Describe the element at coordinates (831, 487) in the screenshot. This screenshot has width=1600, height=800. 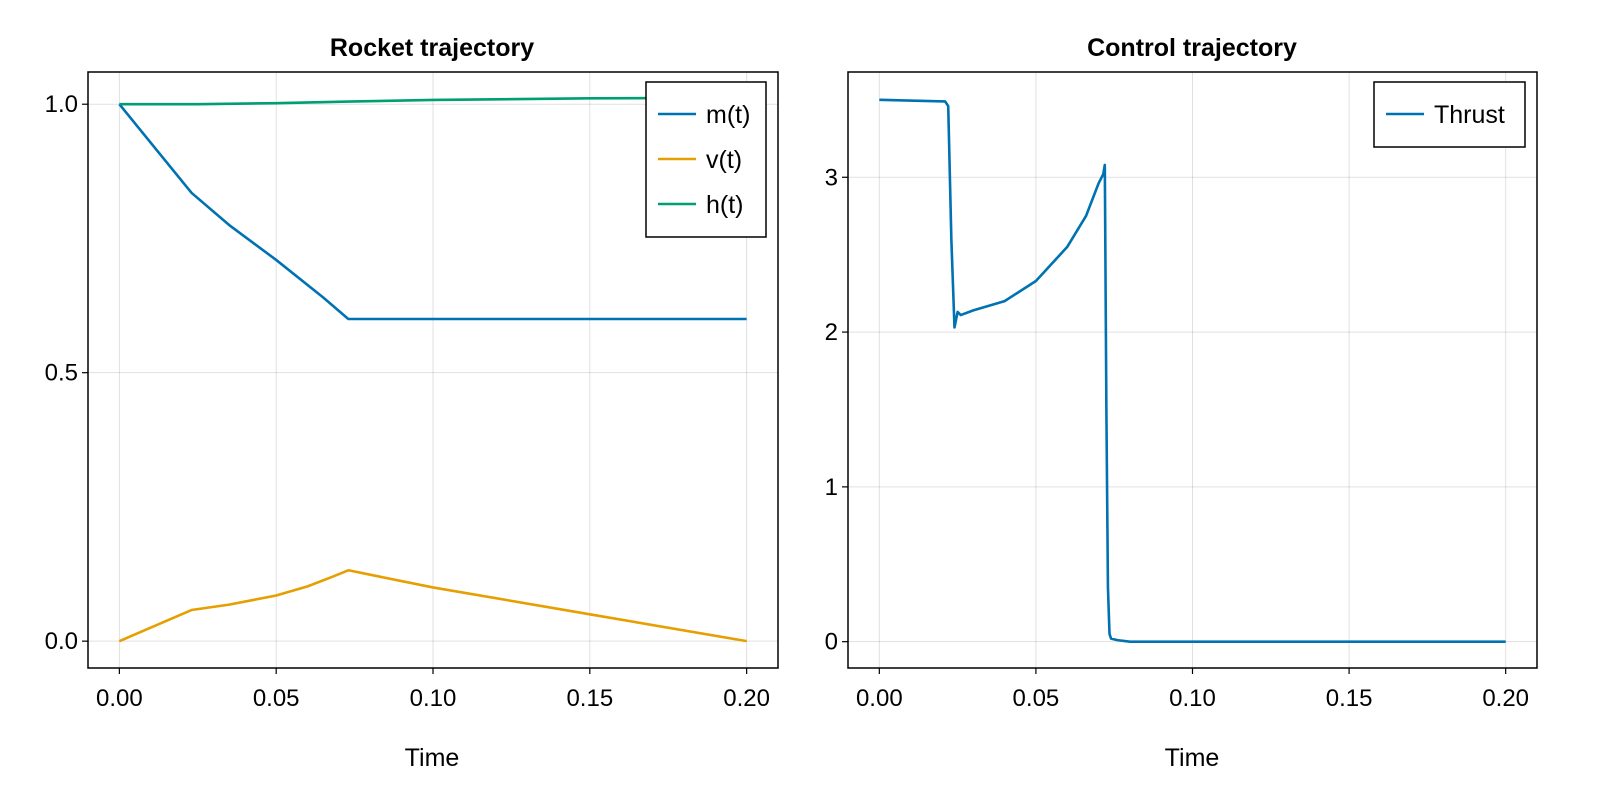
I see `y-tick-label: 1` at that location.